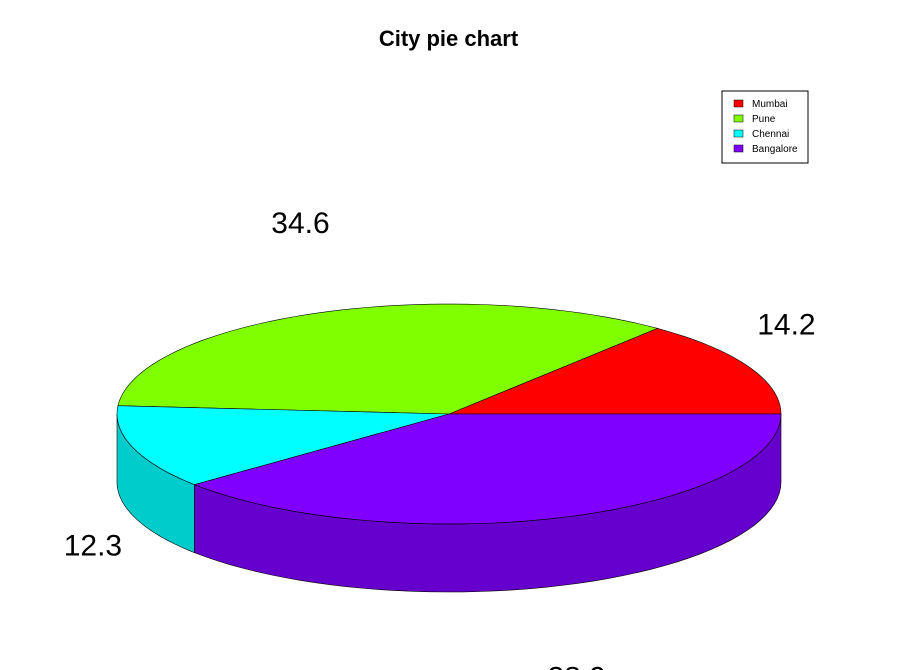 The height and width of the screenshot is (670, 897). Describe the element at coordinates (738, 133) in the screenshot. I see `legend-swatch-chennai` at that location.